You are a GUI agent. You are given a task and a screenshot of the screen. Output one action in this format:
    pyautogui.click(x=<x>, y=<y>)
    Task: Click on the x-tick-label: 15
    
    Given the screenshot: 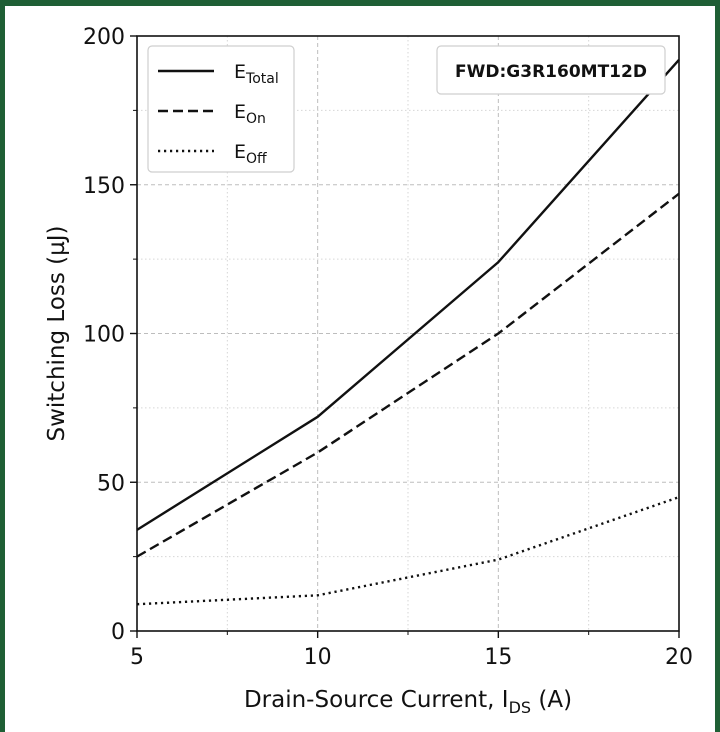 What is the action you would take?
    pyautogui.click(x=498, y=657)
    